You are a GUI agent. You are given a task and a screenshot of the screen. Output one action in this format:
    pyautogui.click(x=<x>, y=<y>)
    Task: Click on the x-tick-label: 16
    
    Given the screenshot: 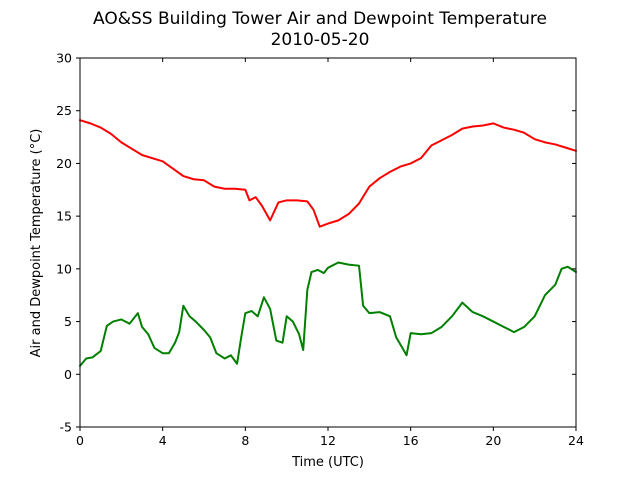 What is the action you would take?
    pyautogui.click(x=411, y=440)
    